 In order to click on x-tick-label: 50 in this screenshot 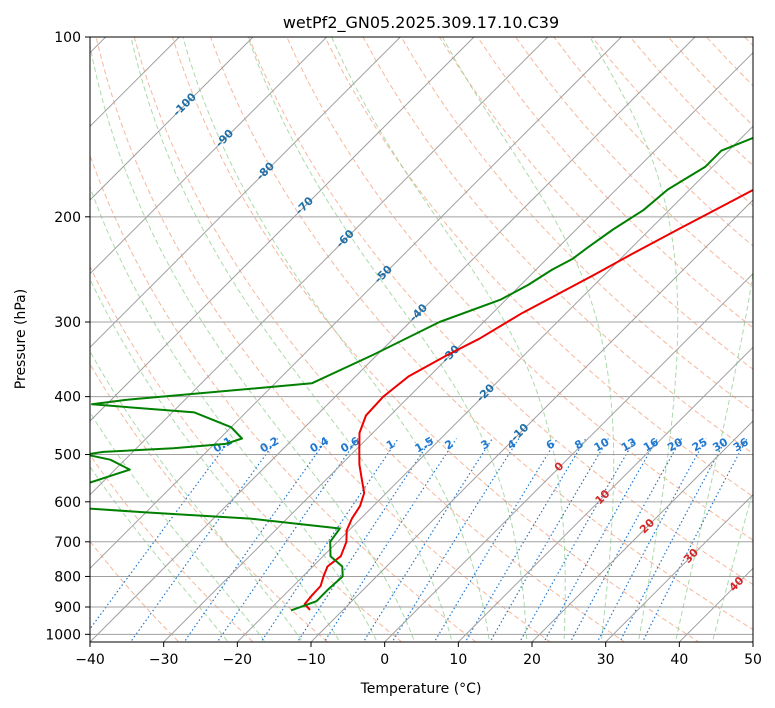, I will do `click(753, 660)`.